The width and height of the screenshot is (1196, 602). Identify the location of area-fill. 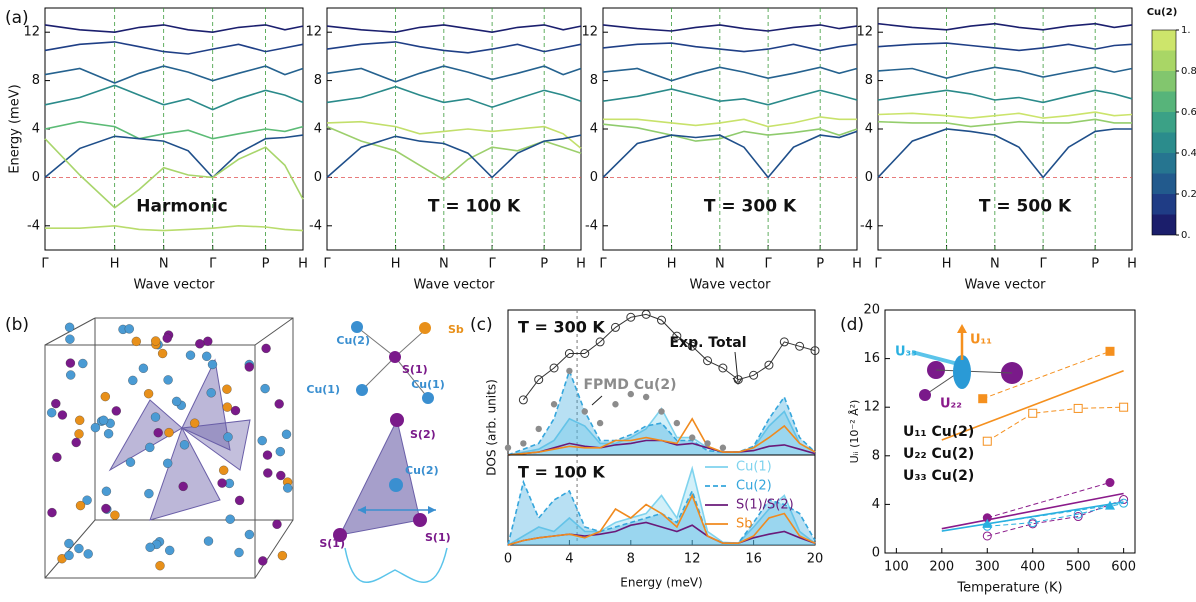
(661, 412).